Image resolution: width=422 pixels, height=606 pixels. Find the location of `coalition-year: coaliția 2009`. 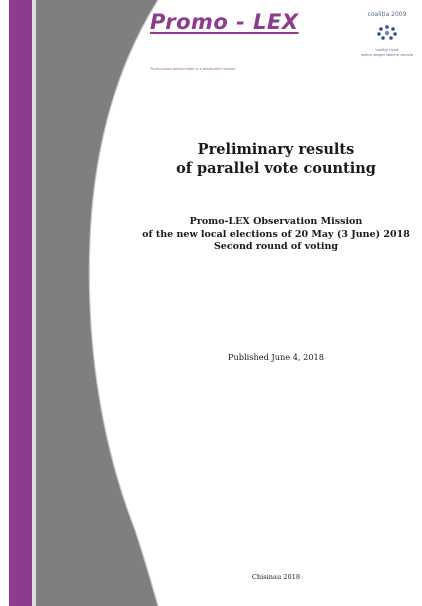

coalition-year: coaliția 2009 is located at coordinates (387, 14).